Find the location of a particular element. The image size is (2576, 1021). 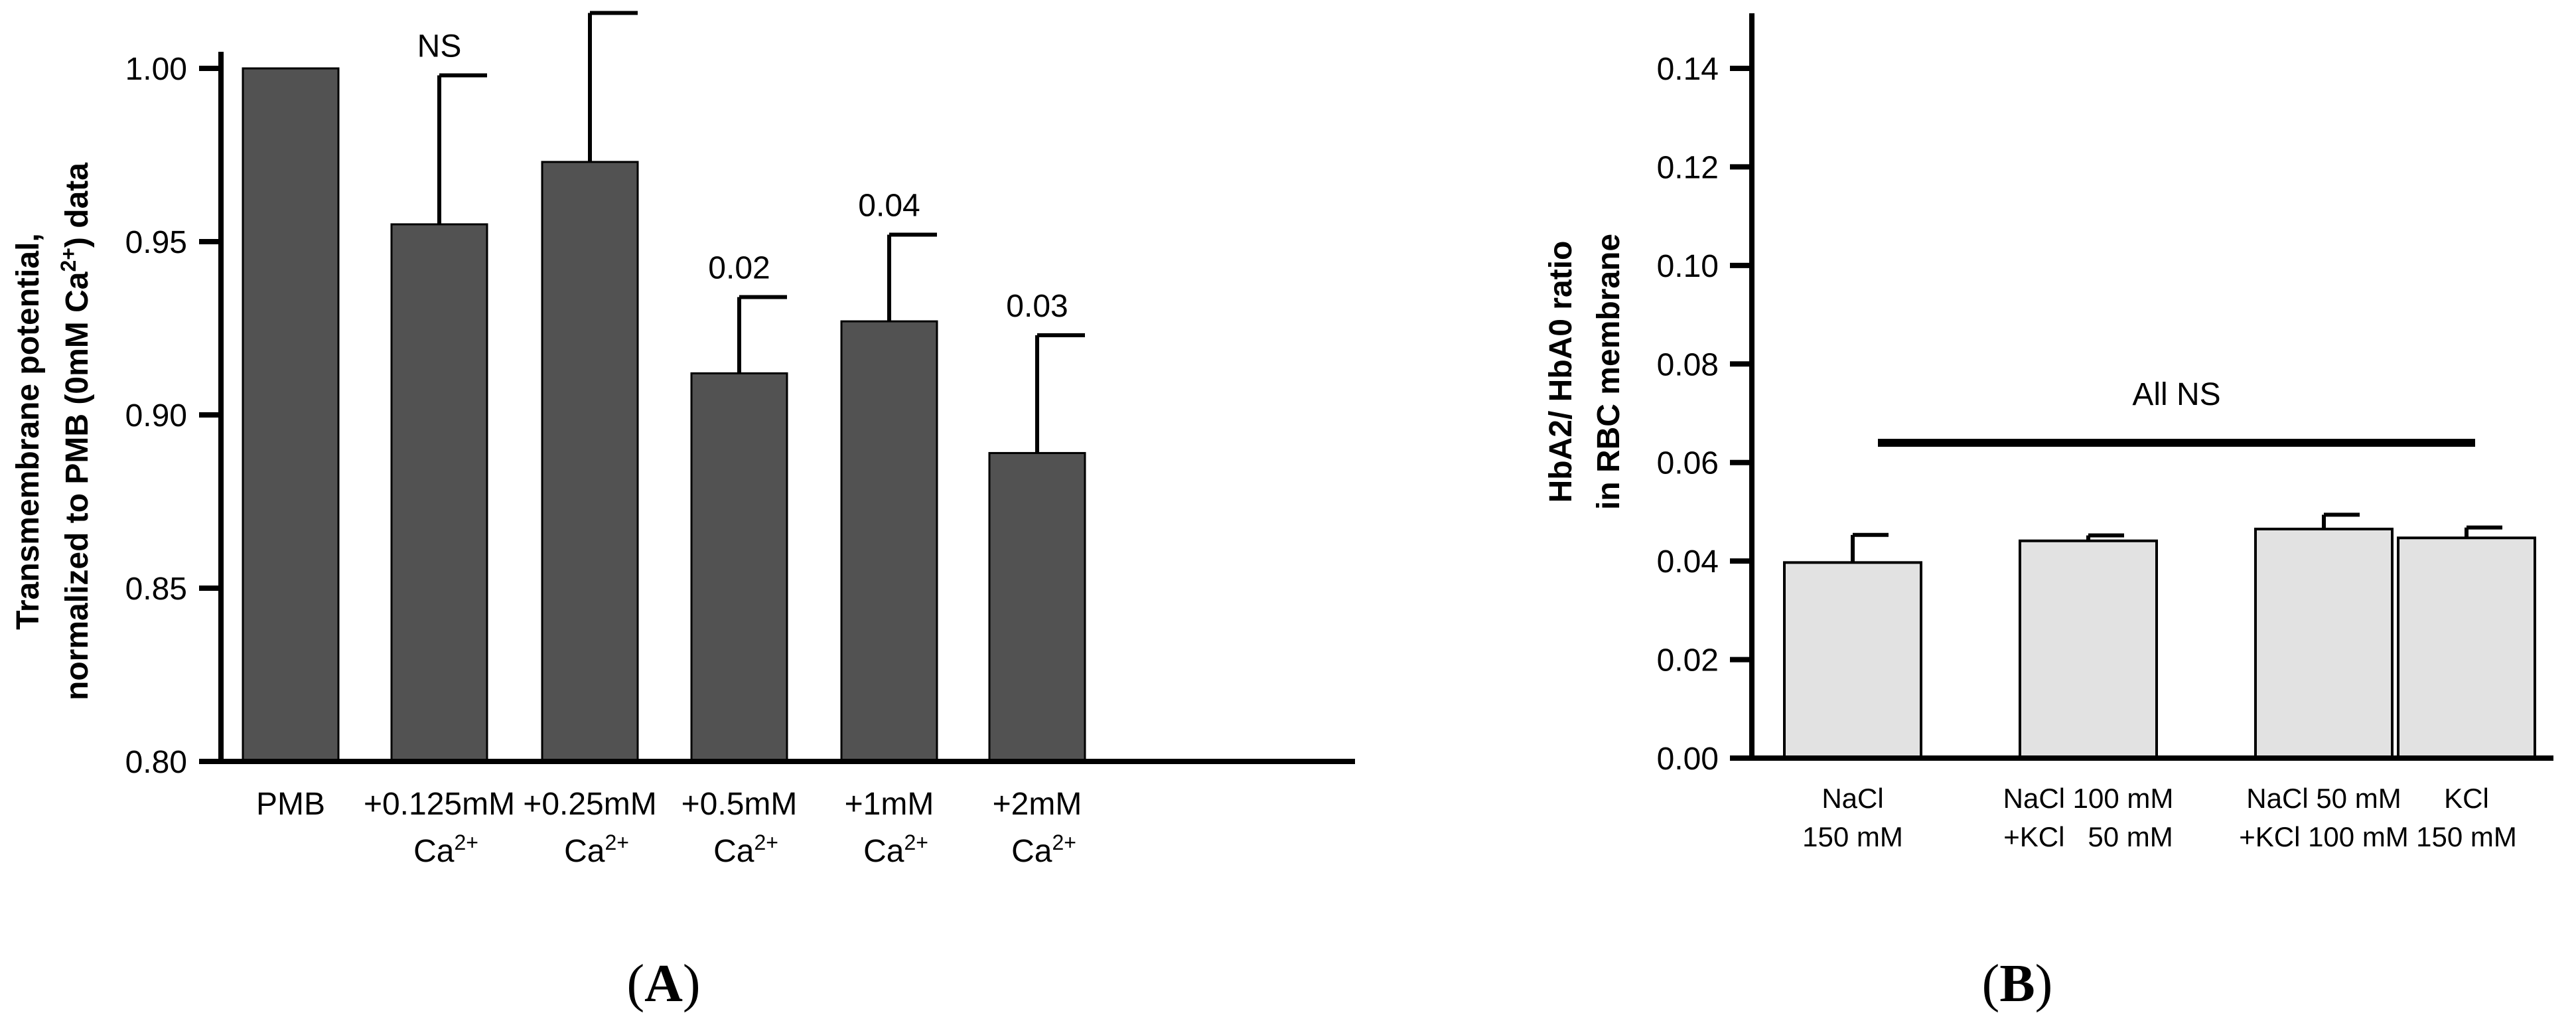

chart-b-xtick-label-line2: +KCl 50 mM is located at coordinates (2088, 836).